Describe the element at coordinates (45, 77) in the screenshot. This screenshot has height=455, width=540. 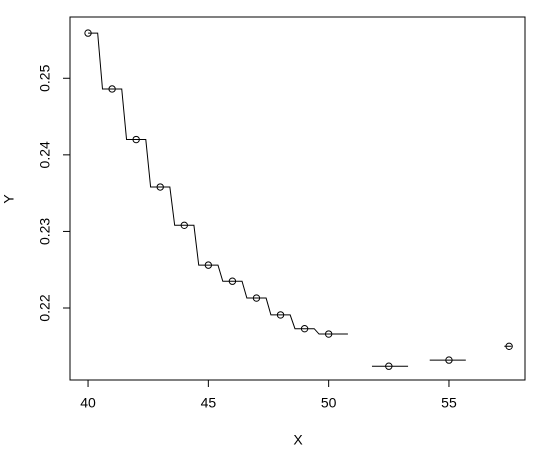
I see `y-tick-label: 0.25` at that location.